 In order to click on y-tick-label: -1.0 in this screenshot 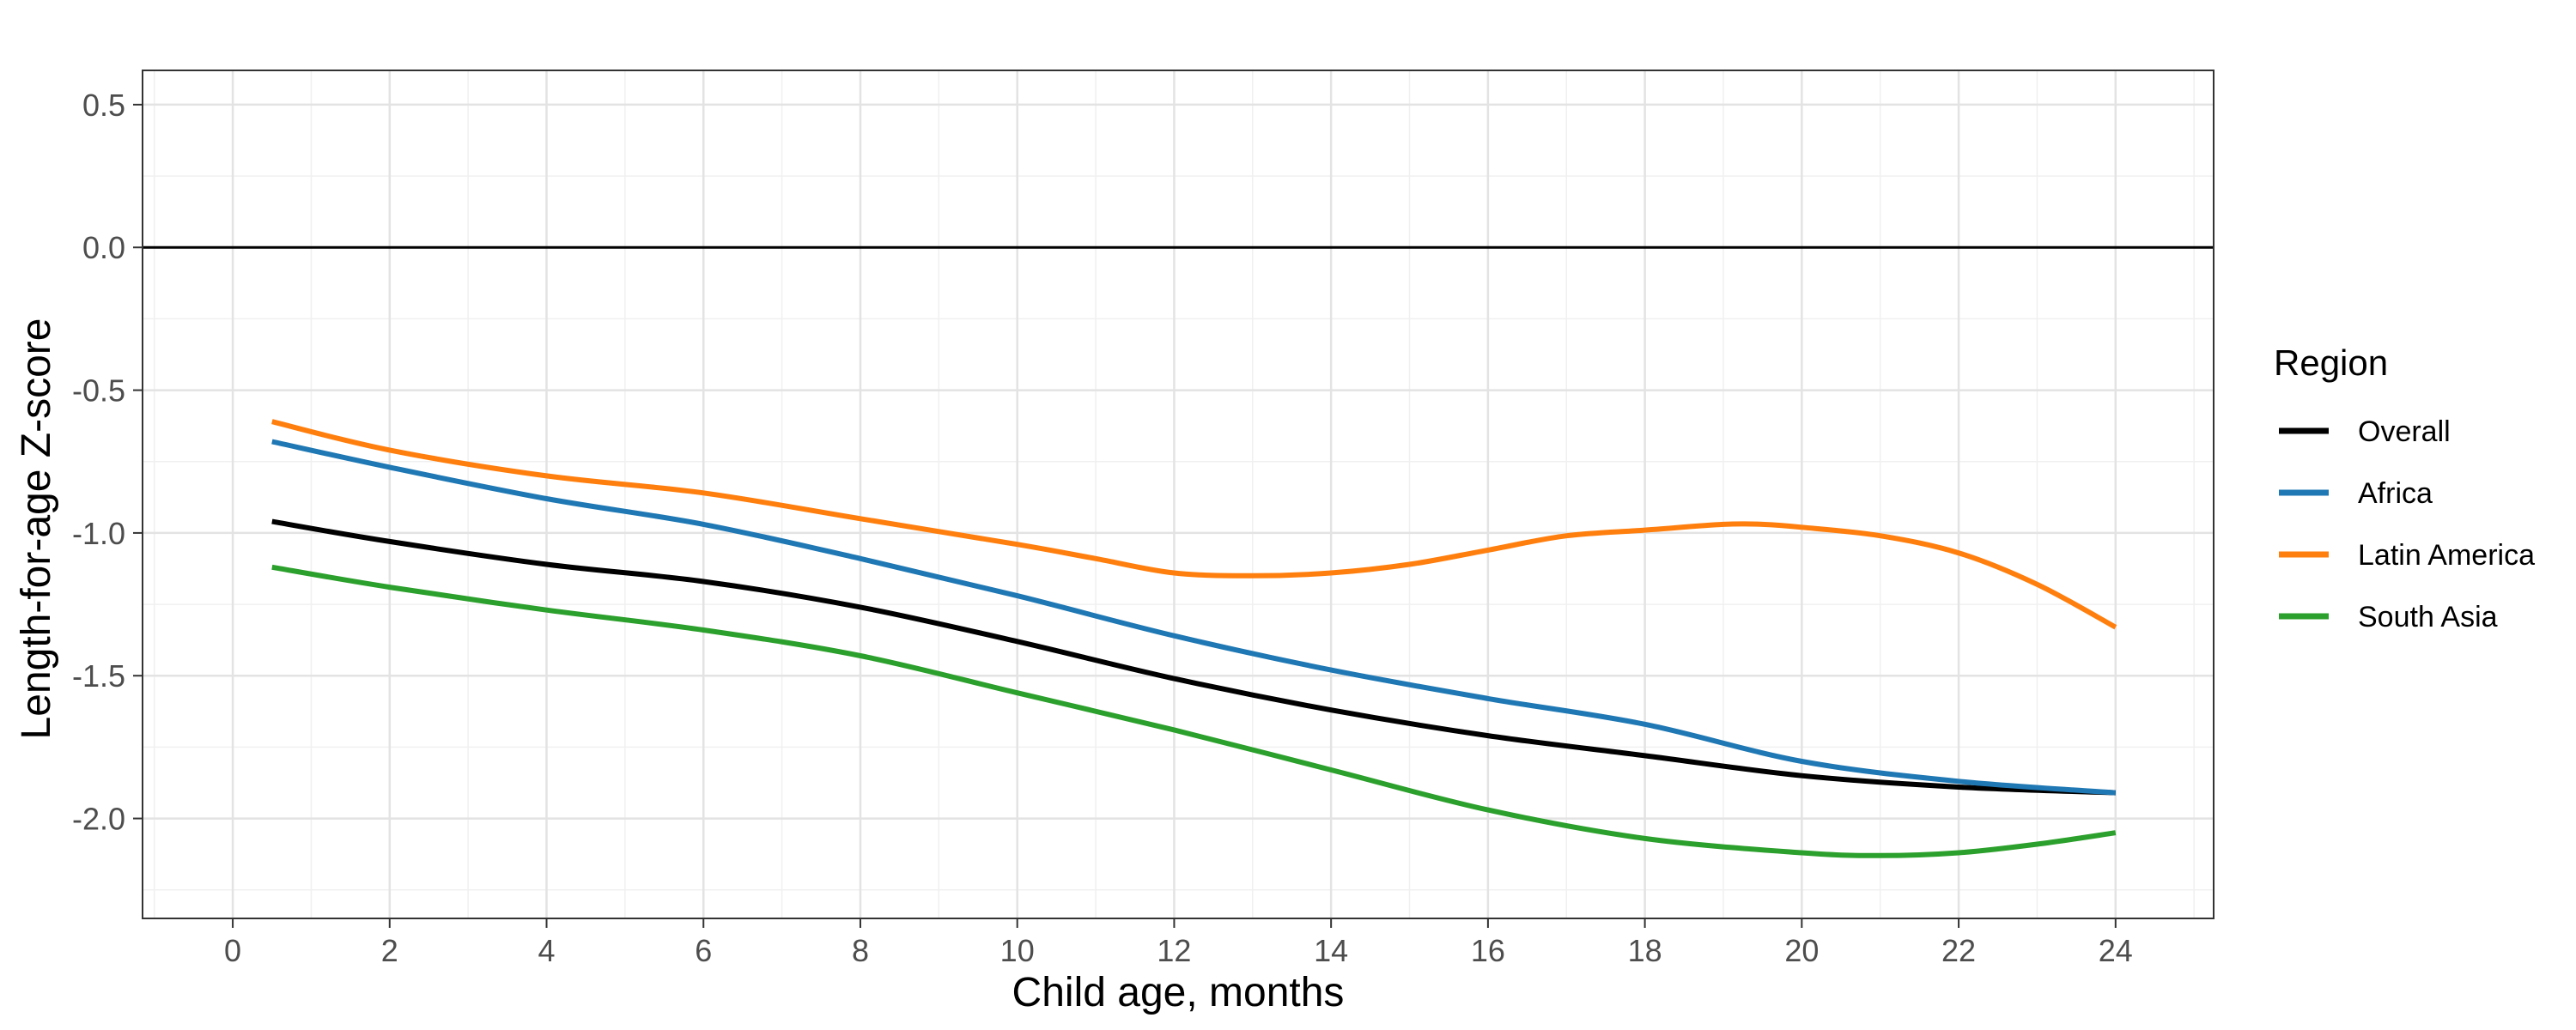, I will do `click(98, 533)`.